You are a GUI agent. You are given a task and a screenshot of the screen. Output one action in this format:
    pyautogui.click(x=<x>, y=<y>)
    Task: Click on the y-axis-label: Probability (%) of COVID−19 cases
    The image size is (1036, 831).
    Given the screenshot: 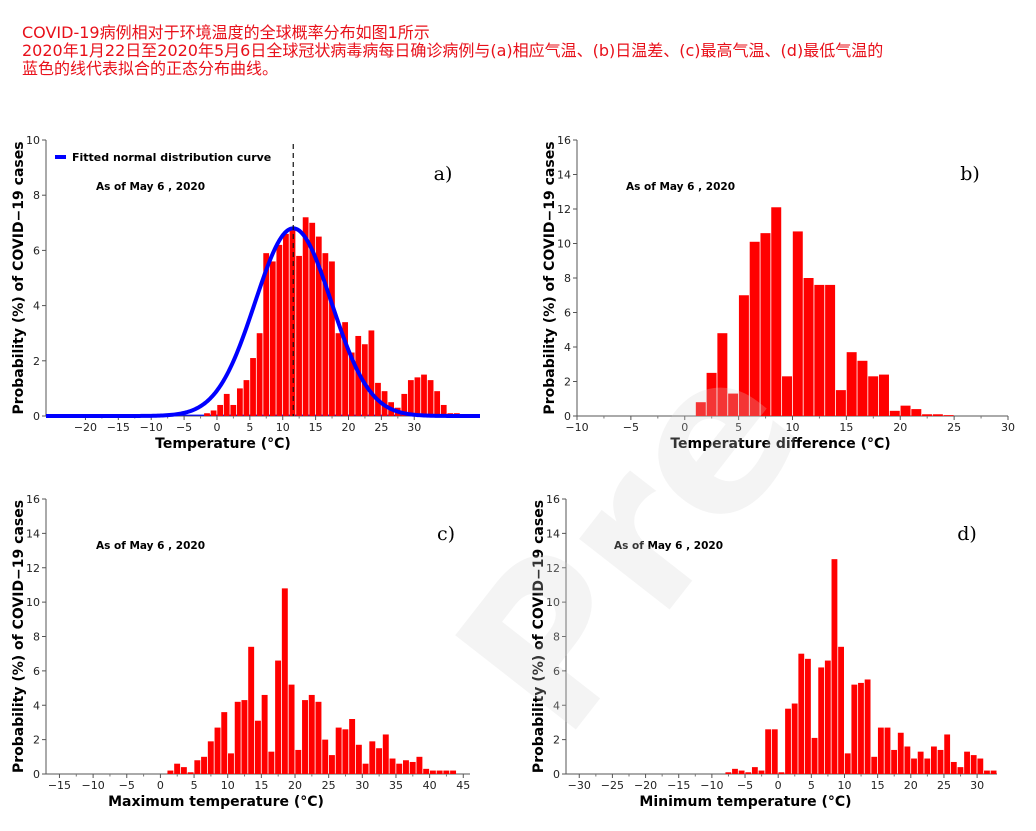 What is the action you would take?
    pyautogui.click(x=539, y=636)
    